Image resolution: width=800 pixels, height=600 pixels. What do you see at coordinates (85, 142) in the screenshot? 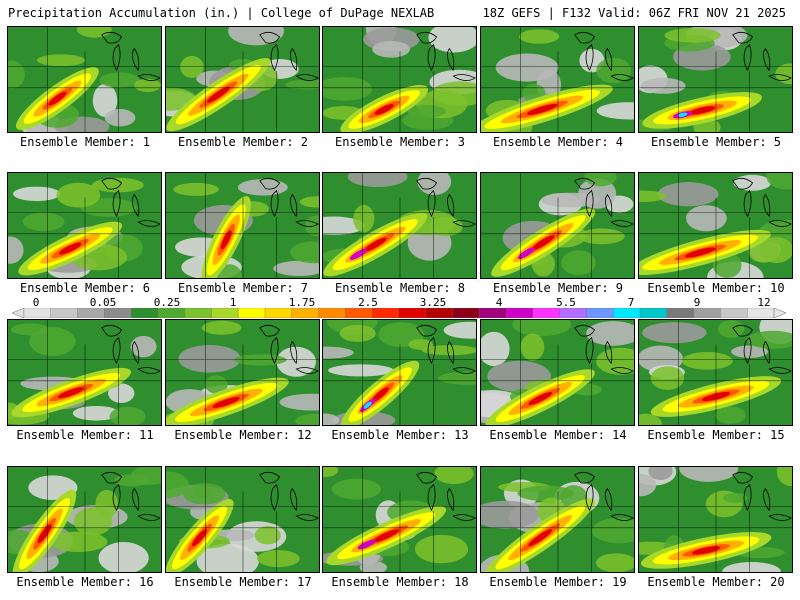
I see `member-label: Ensemble Member: 1` at bounding box center [85, 142].